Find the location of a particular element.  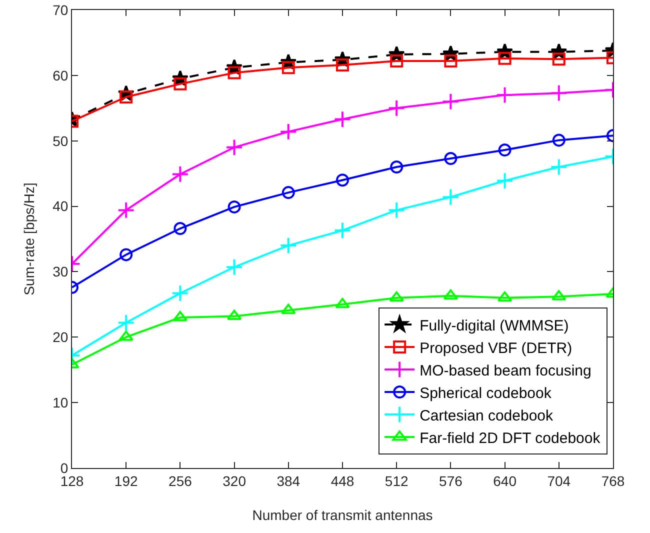

x-axis-title: Number of transmit antennas is located at coordinates (342, 515).